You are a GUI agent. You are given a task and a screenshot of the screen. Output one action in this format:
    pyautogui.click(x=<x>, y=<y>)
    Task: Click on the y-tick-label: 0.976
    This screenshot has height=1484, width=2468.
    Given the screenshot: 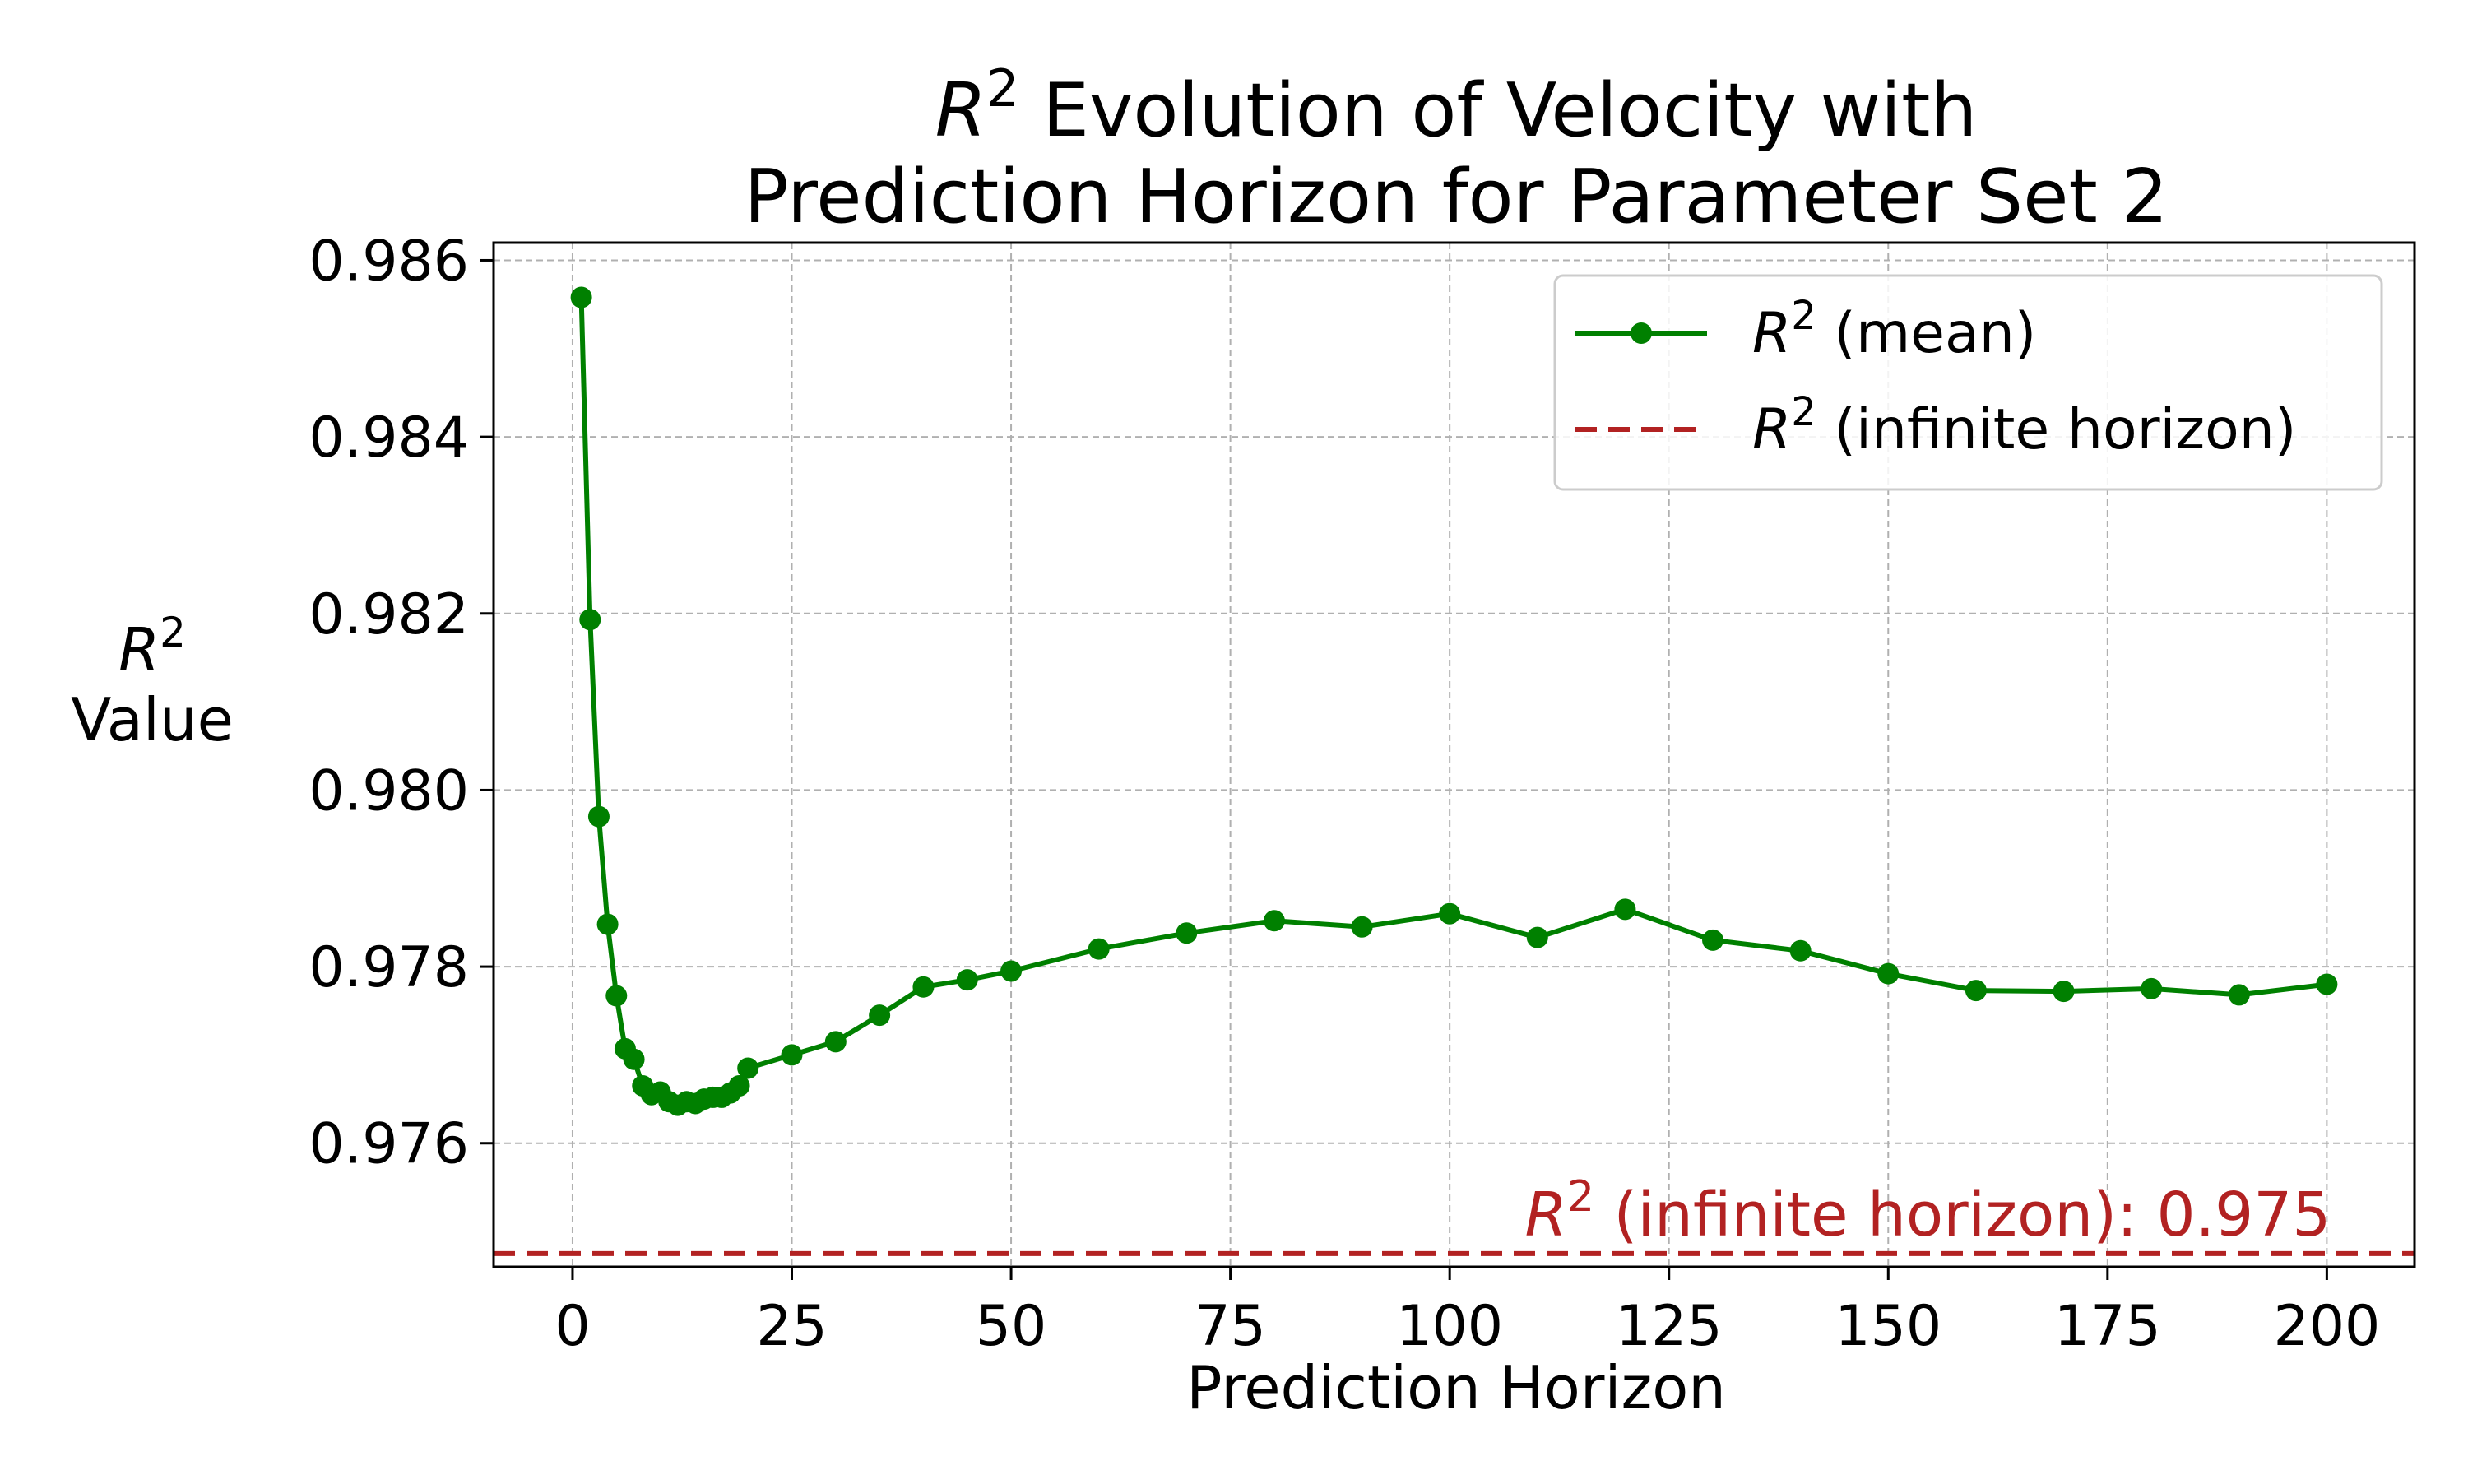 What is the action you would take?
    pyautogui.click(x=388, y=1144)
    